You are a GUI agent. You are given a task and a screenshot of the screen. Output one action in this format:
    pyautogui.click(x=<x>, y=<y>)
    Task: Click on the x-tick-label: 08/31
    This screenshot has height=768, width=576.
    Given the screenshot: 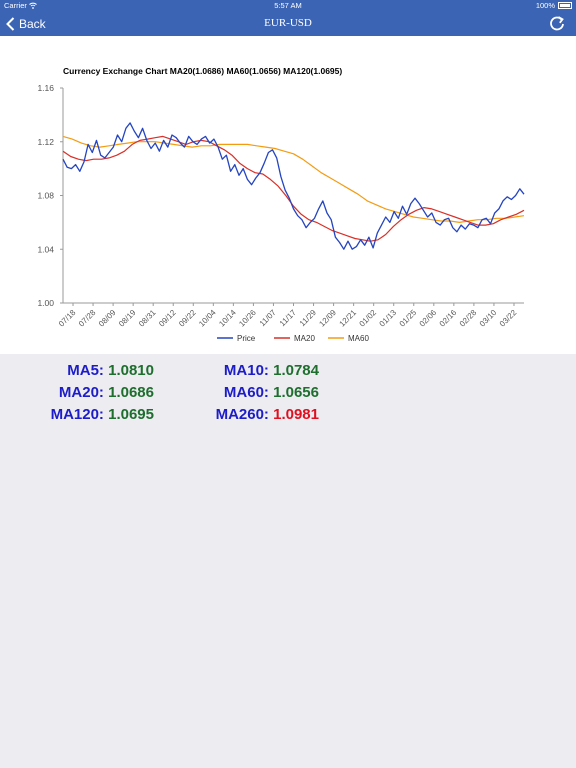 What is the action you would take?
    pyautogui.click(x=147, y=318)
    